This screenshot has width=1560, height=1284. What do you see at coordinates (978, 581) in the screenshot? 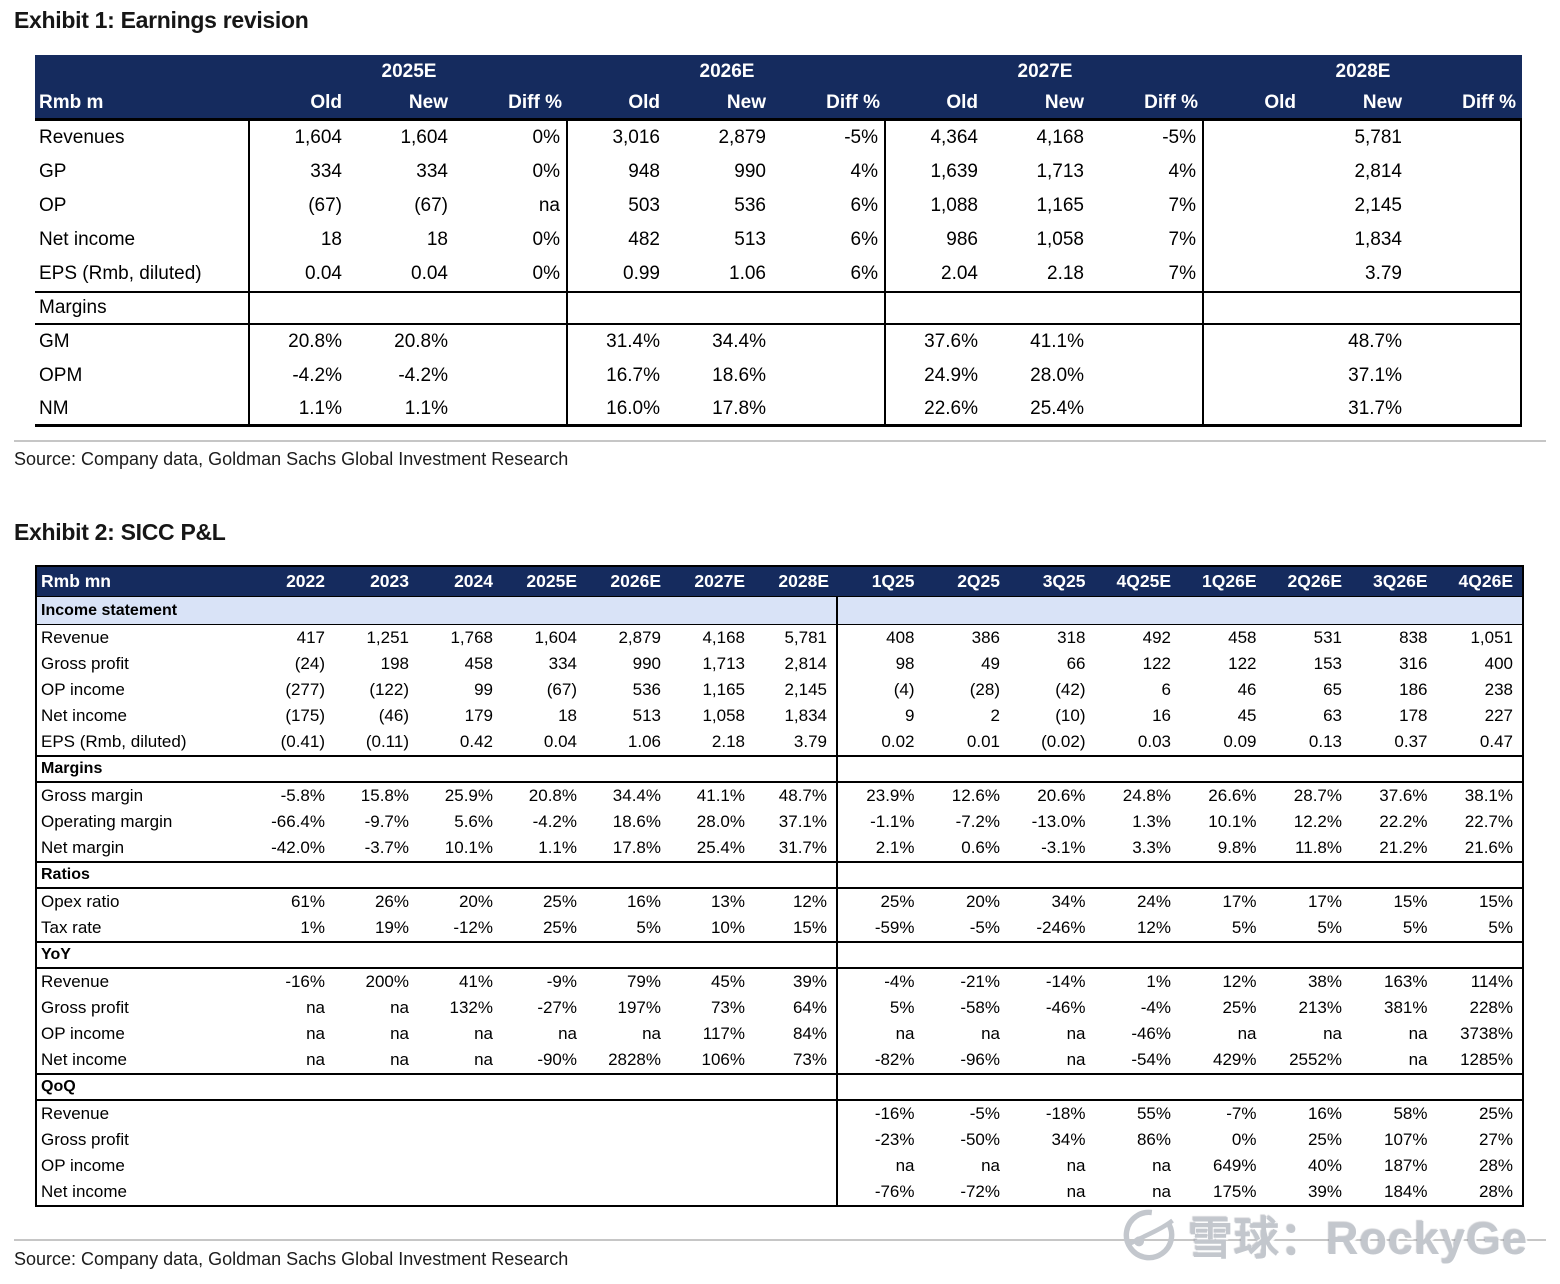
I see `column-header: 2Q25` at bounding box center [978, 581].